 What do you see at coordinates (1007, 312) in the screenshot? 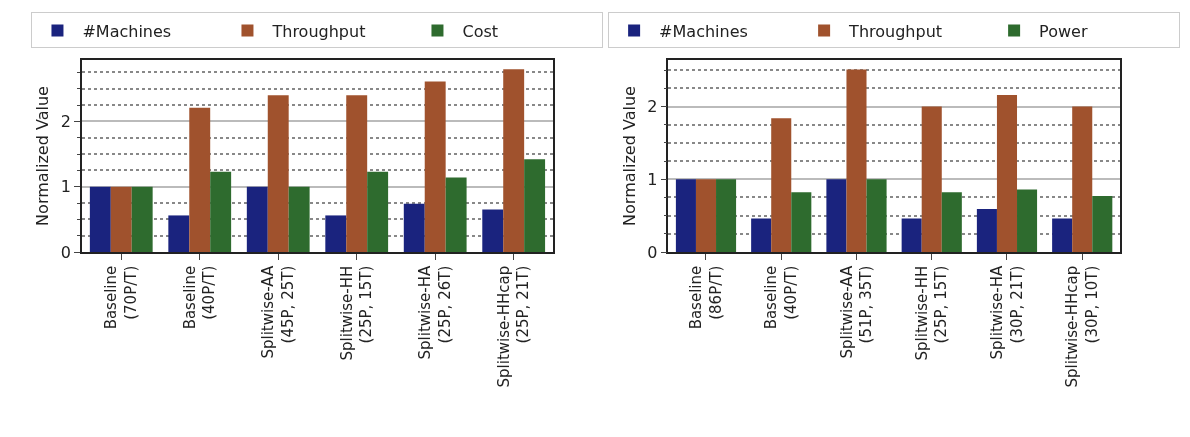
I see `x-tick-label: Splitwise-HA (30P, 21T)` at bounding box center [1007, 312].